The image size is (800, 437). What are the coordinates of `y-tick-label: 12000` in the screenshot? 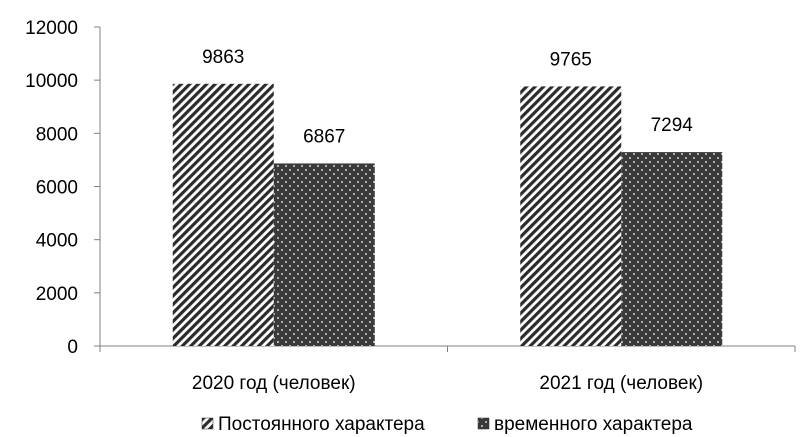 It's located at (51, 28).